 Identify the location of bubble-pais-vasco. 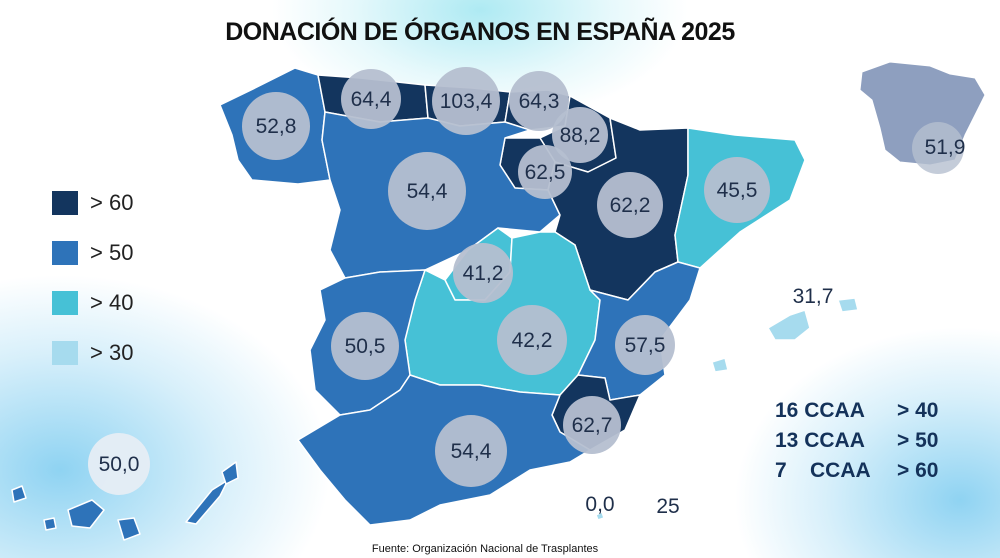
(539, 101).